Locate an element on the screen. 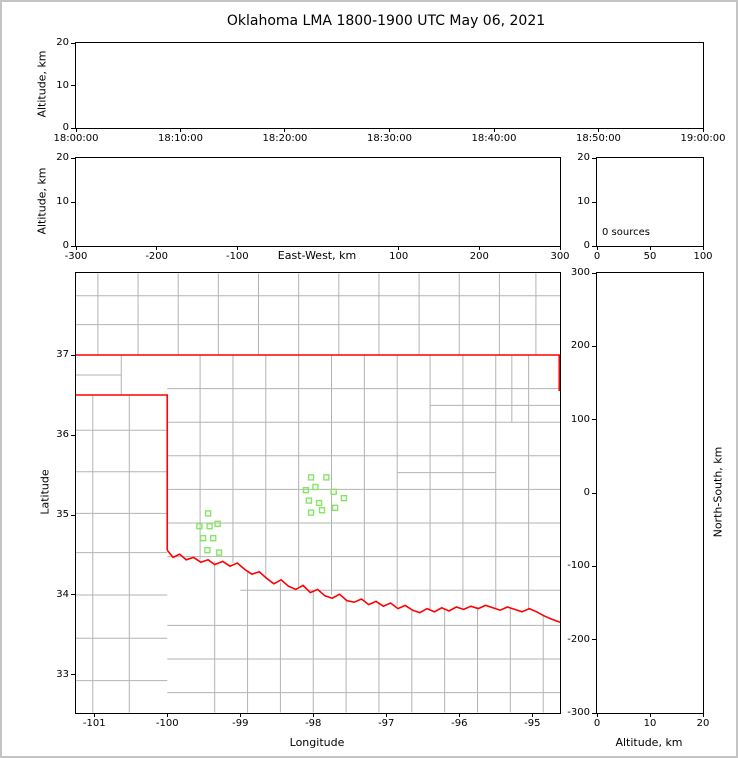 The image size is (738, 758). y-tick-label: -300 is located at coordinates (578, 712).